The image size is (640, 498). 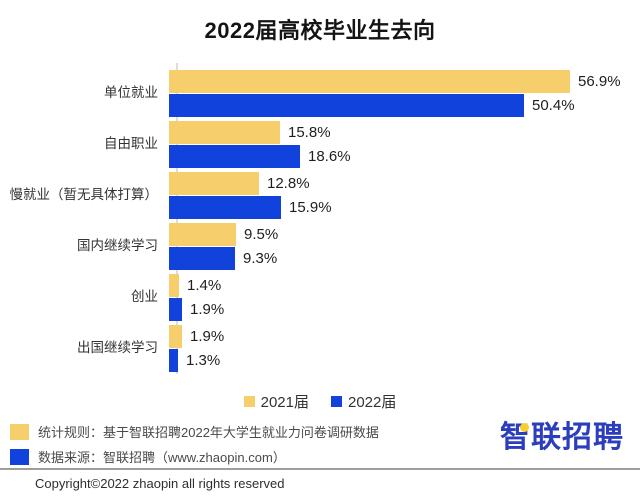 I want to click on bar-group: 9.5% 9.3%, so click(x=222, y=246).